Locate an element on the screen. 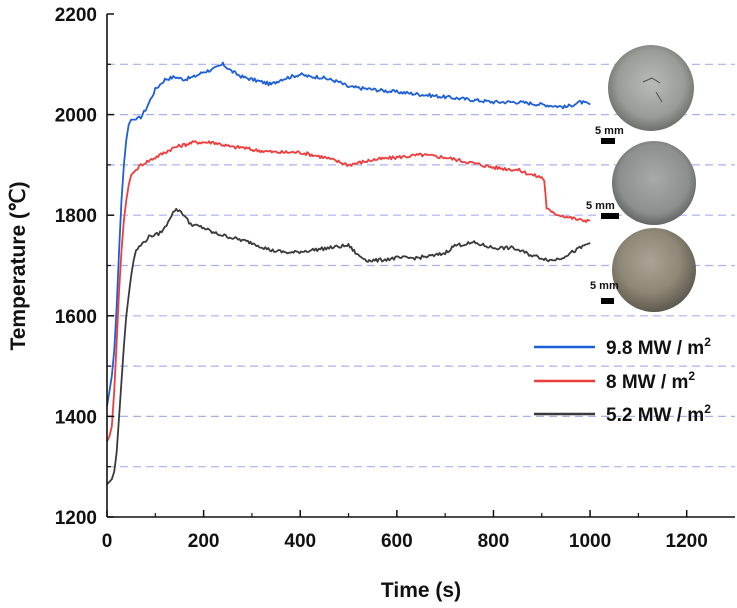 This screenshot has height=608, width=737. y-tick-label: 2200 is located at coordinates (76, 15).